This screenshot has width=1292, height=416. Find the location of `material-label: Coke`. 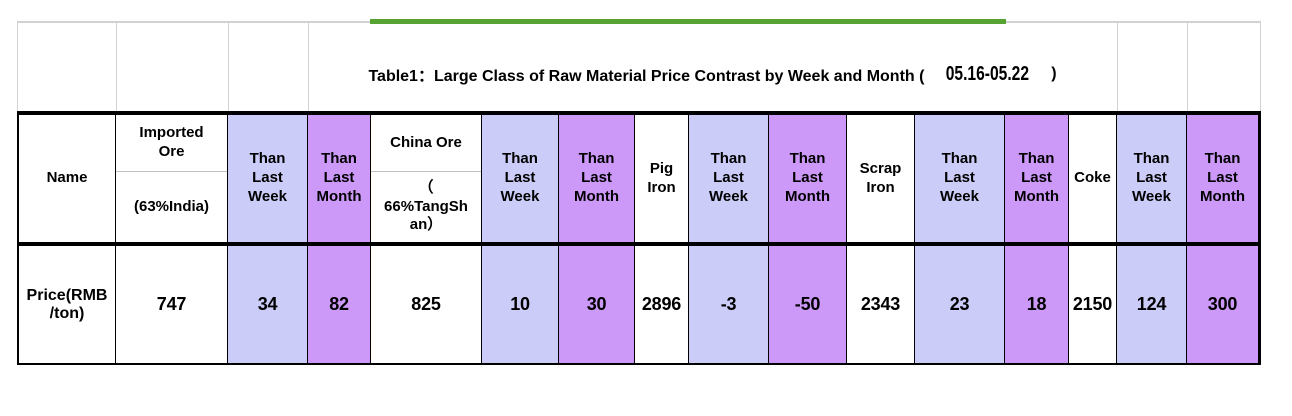

material-label: Coke is located at coordinates (1092, 178).